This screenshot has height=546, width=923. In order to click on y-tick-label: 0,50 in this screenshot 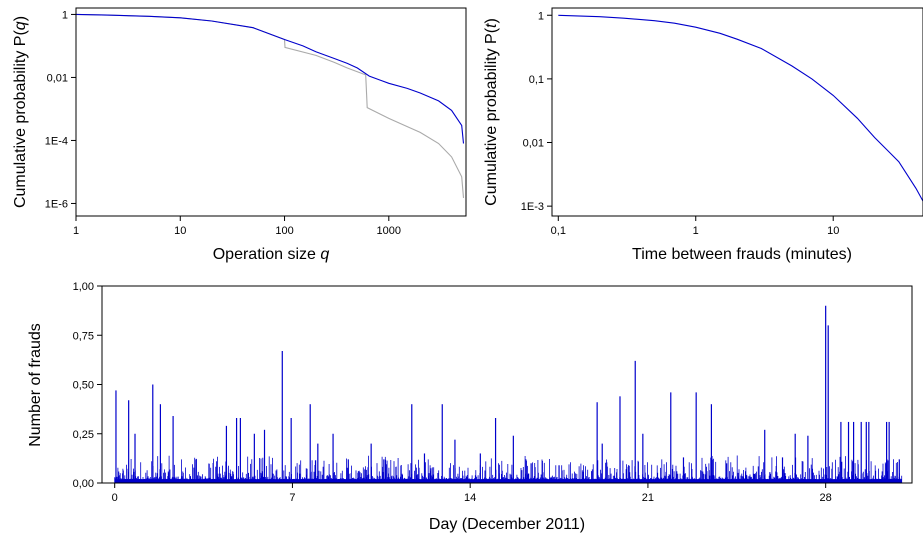, I will do `click(83, 386)`.